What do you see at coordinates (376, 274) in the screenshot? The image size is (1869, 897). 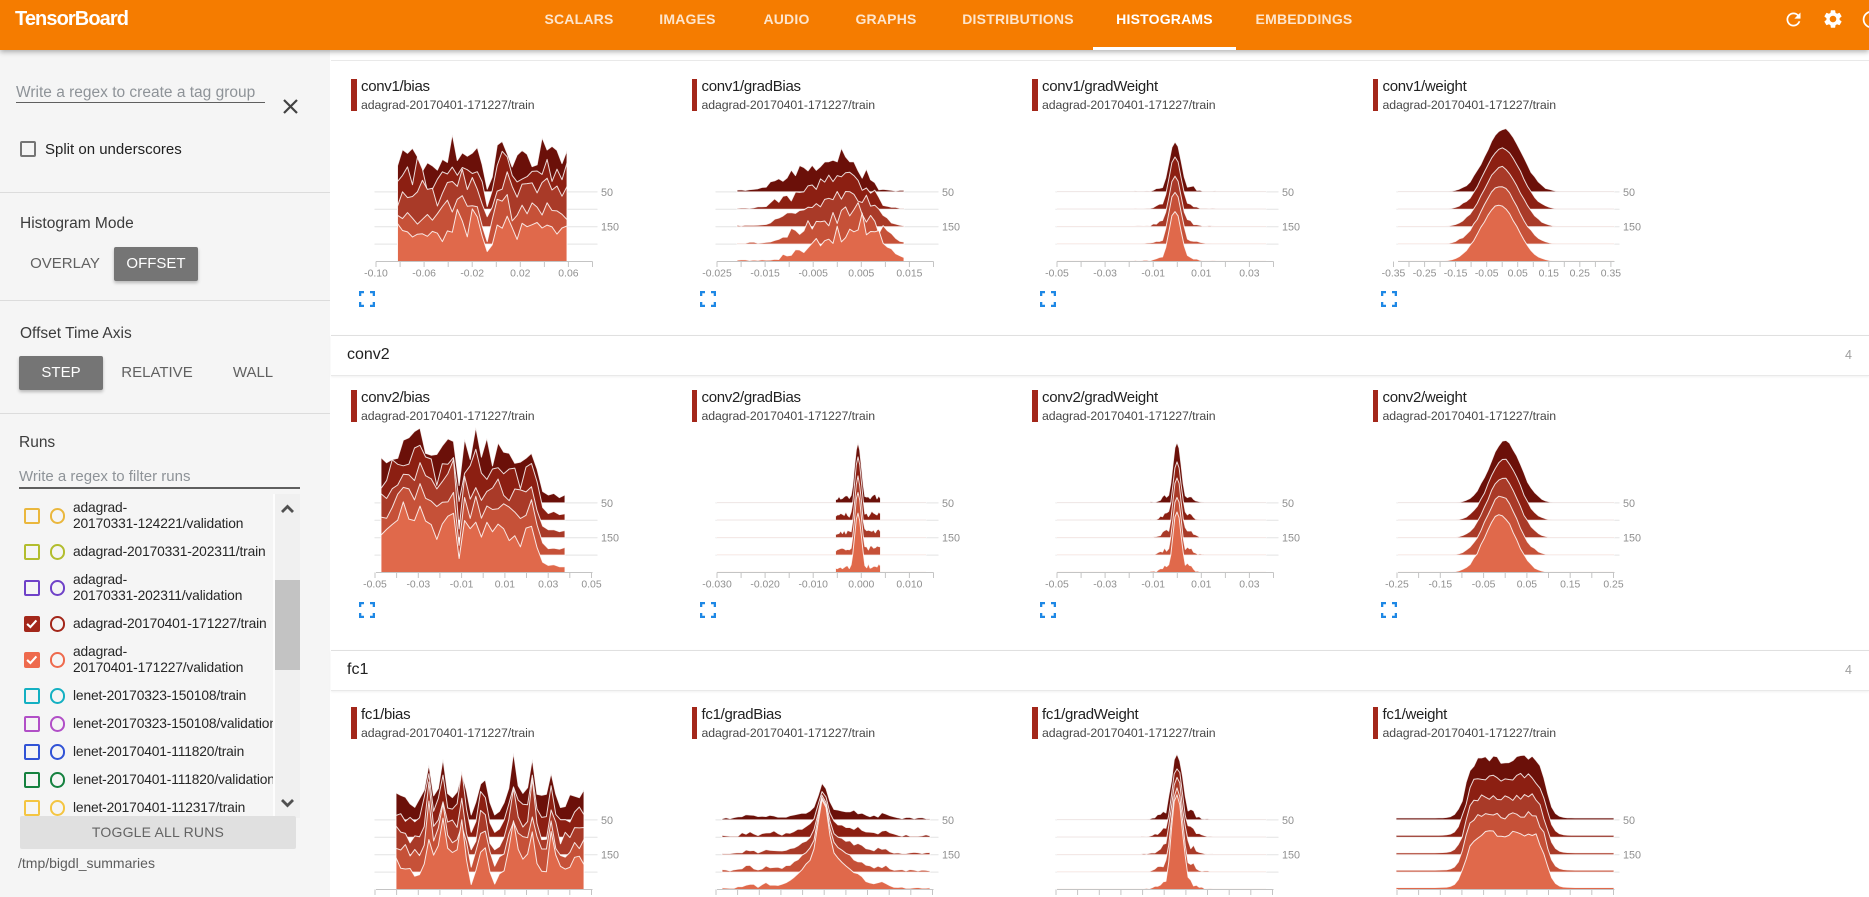 I see `svg-text: -0.10` at bounding box center [376, 274].